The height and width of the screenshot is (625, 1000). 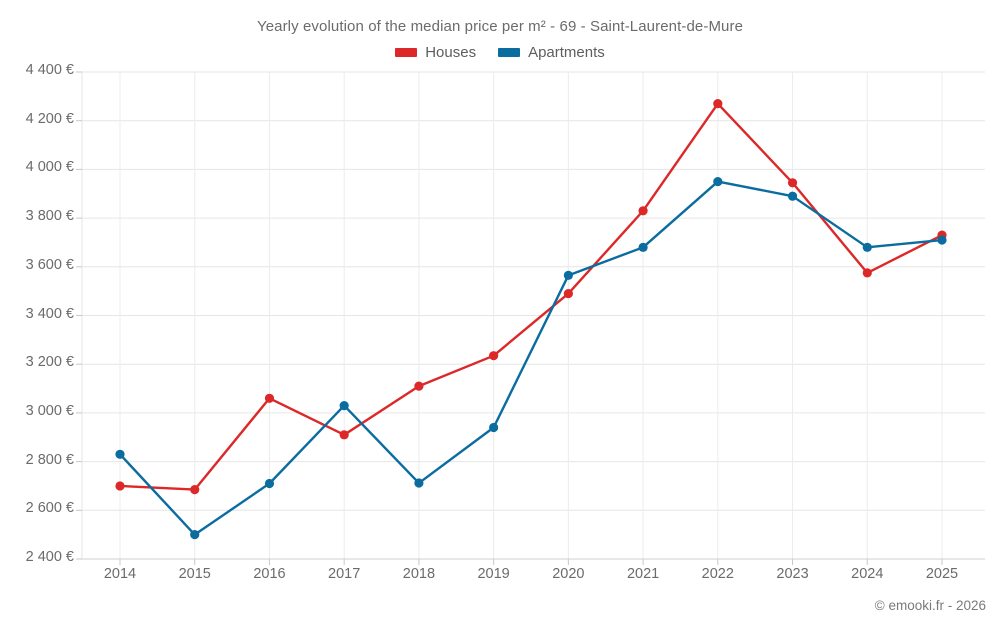 I want to click on x-tick-label: 2024, so click(x=867, y=574).